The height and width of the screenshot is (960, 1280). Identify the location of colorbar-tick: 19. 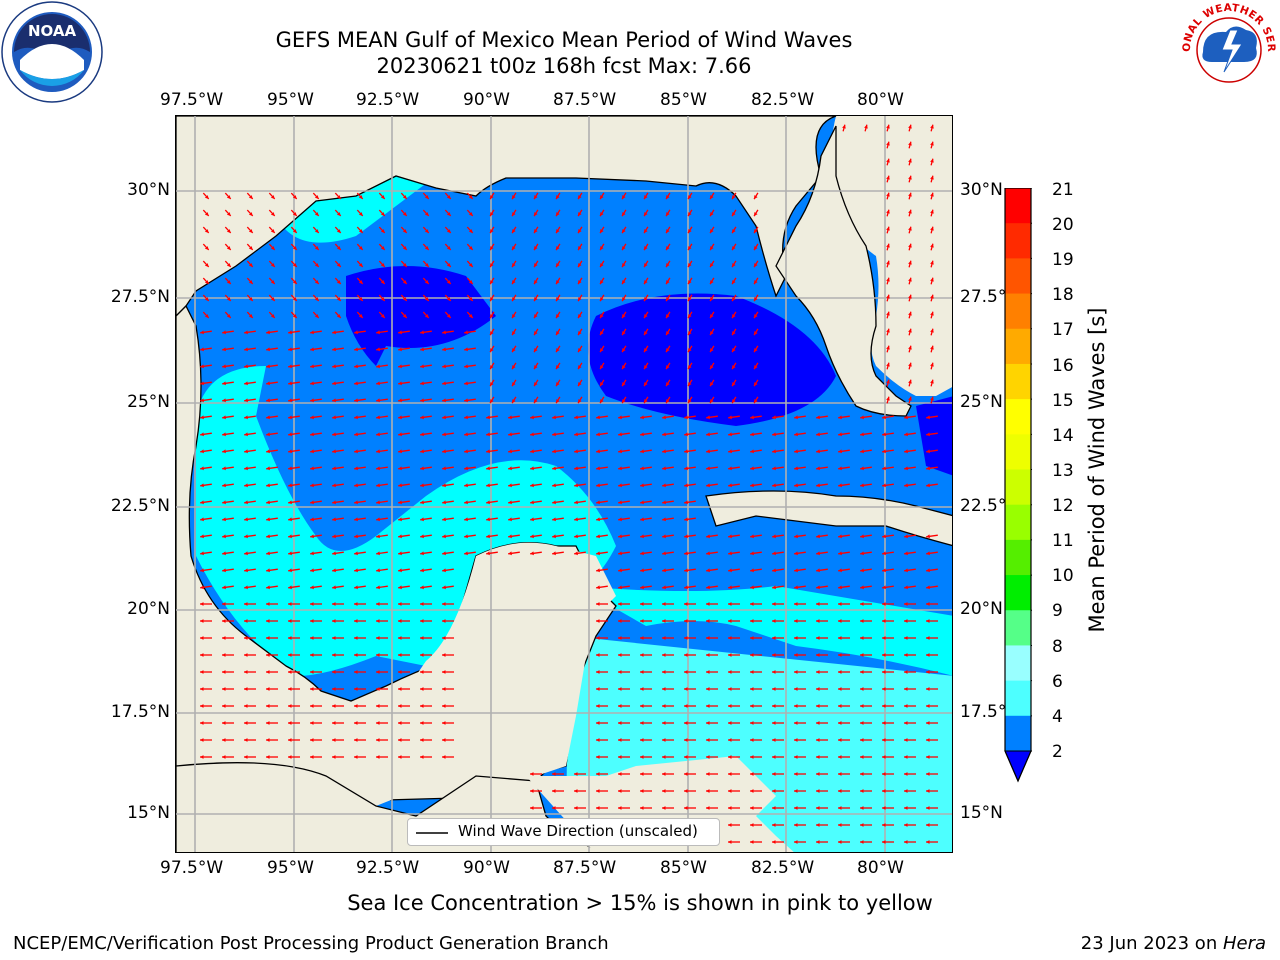
(1063, 260).